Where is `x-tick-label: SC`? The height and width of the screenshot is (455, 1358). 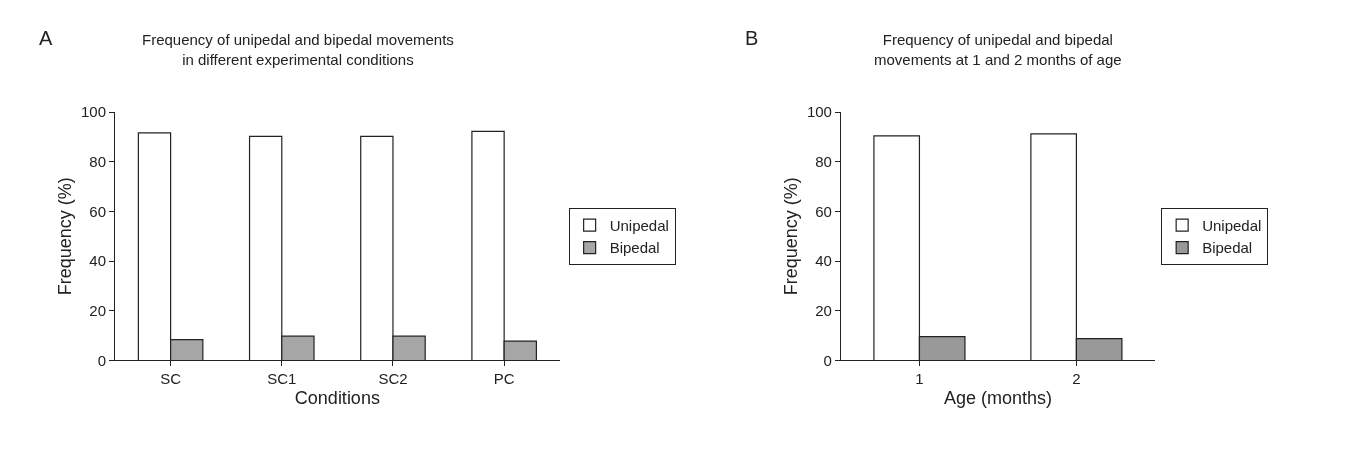
x-tick-label: SC is located at coordinates (171, 379).